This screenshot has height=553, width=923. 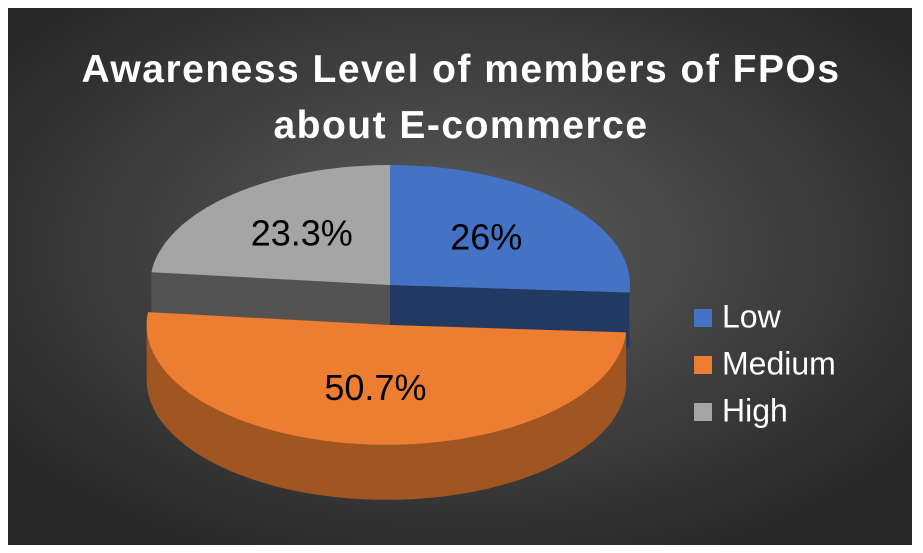 What do you see at coordinates (779, 363) in the screenshot?
I see `legend-label: Medium` at bounding box center [779, 363].